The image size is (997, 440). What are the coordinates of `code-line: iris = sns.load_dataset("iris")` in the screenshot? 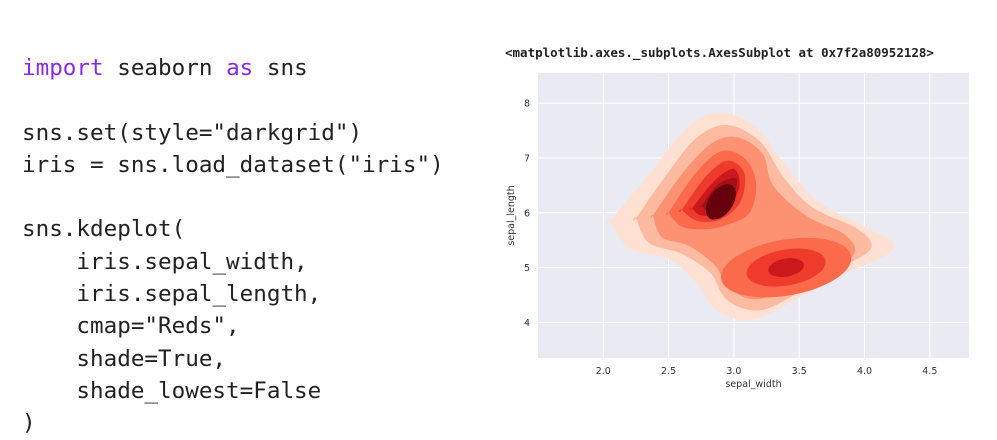 It's located at (233, 165).